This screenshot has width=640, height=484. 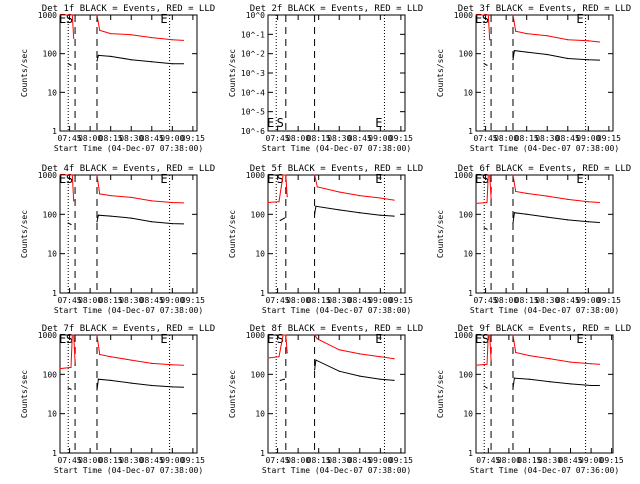 What do you see at coordinates (544, 329) in the screenshot?
I see `chart-title: Det 9f BLACK = Events, RED = LLD` at bounding box center [544, 329].